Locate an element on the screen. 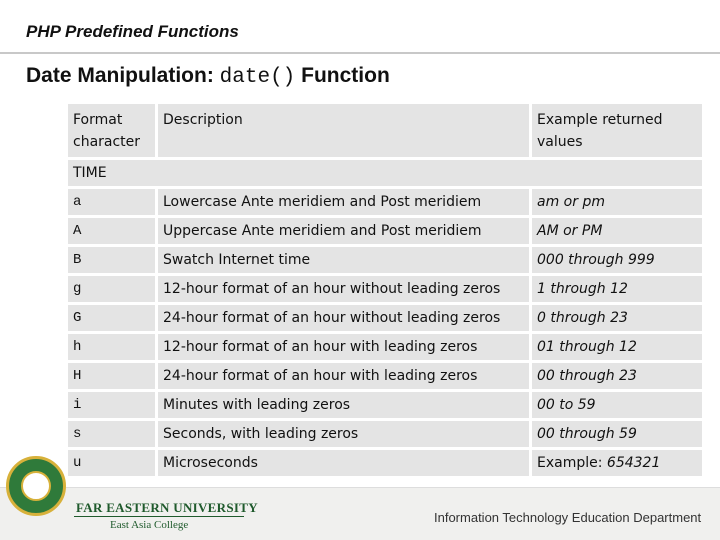 Image resolution: width=720 pixels, height=540 pixels. slide-header: PHP Predefined Functions is located at coordinates (132, 31).